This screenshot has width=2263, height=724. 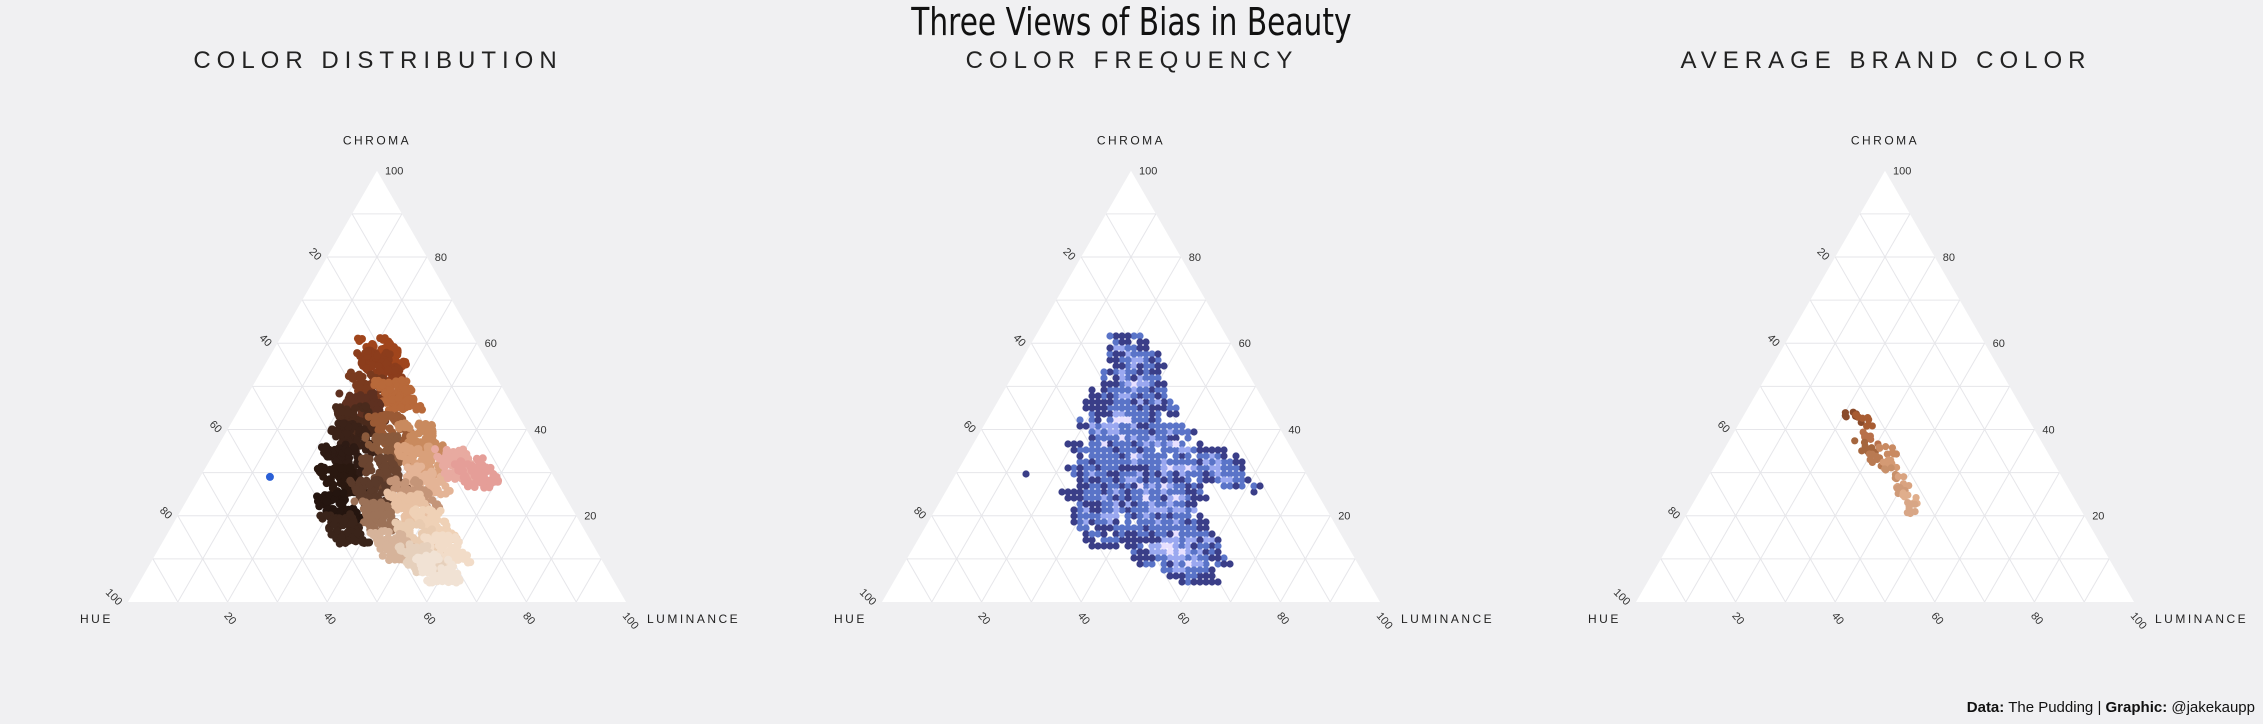 I want to click on tick-label-chroma: 80, so click(x=441, y=258).